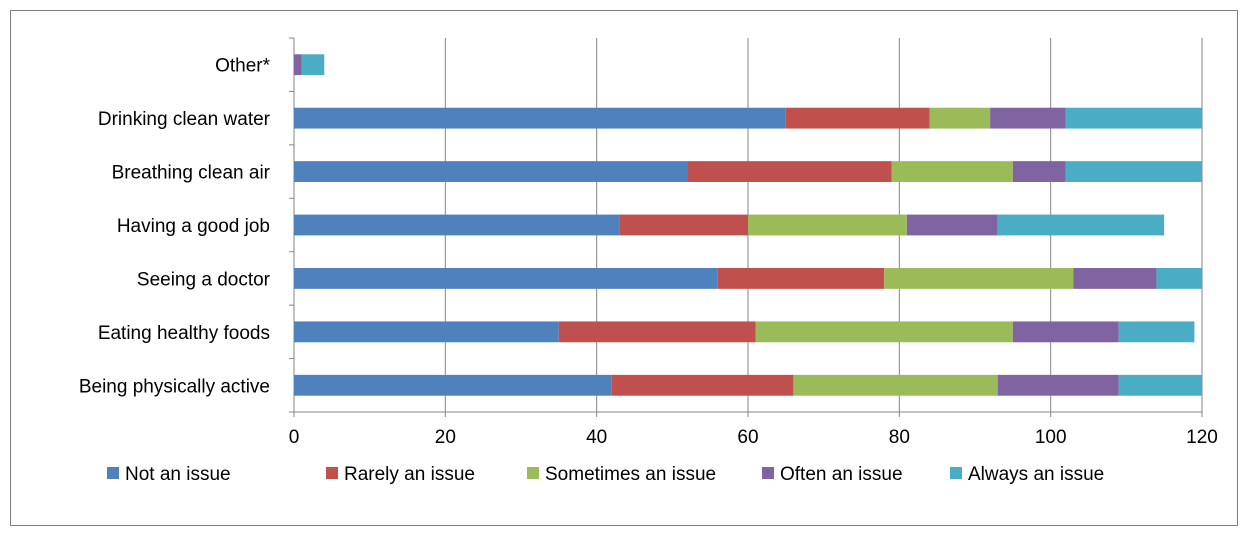 Image resolution: width=1248 pixels, height=536 pixels. What do you see at coordinates (193, 226) in the screenshot?
I see `category-label: Having a good job` at bounding box center [193, 226].